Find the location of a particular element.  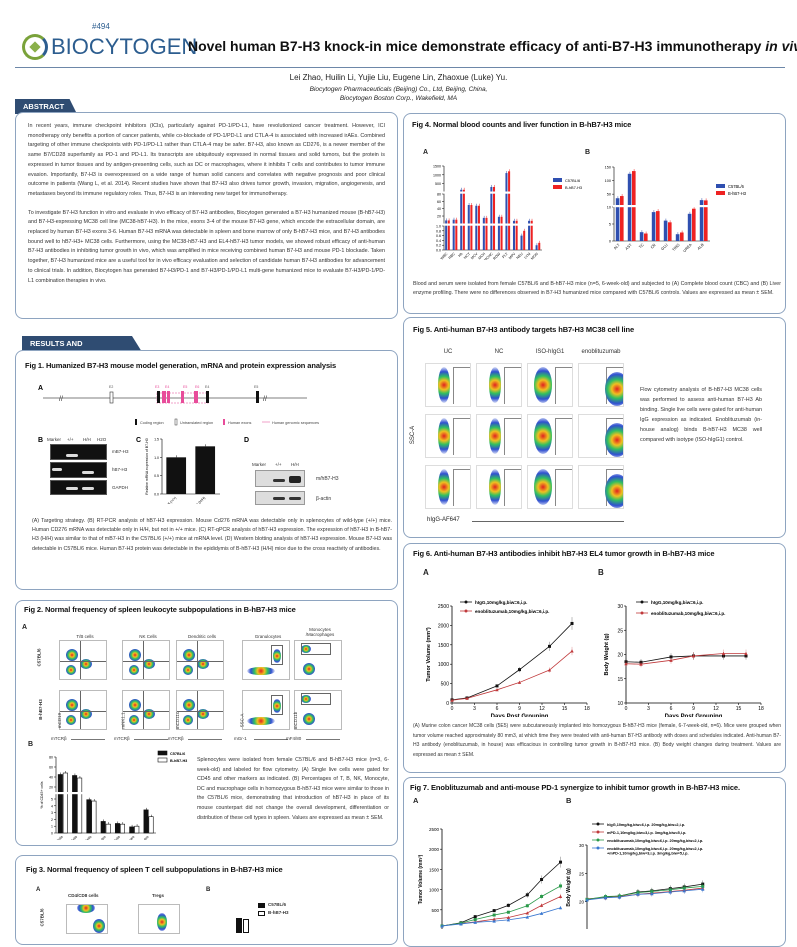

y-tick-label: 1500 is located at coordinates (434, 869).